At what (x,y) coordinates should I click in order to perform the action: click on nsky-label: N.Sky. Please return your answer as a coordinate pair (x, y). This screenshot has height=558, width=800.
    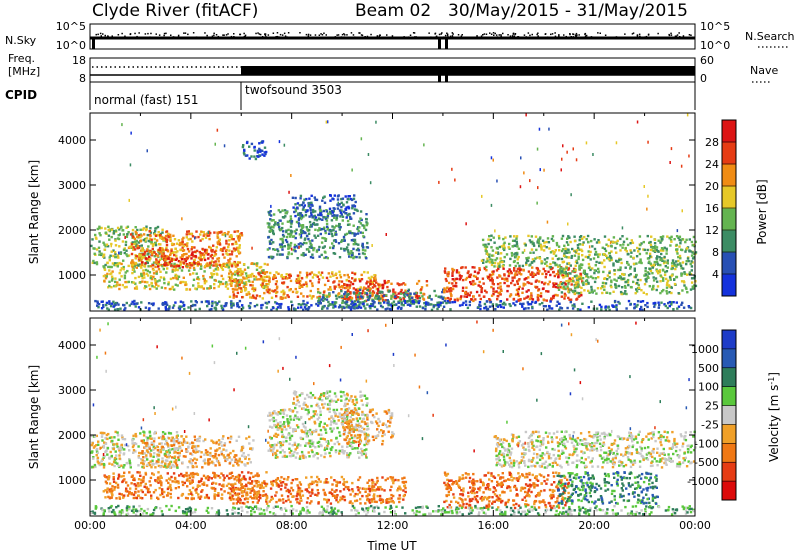
    Looking at the image, I should click on (21, 40).